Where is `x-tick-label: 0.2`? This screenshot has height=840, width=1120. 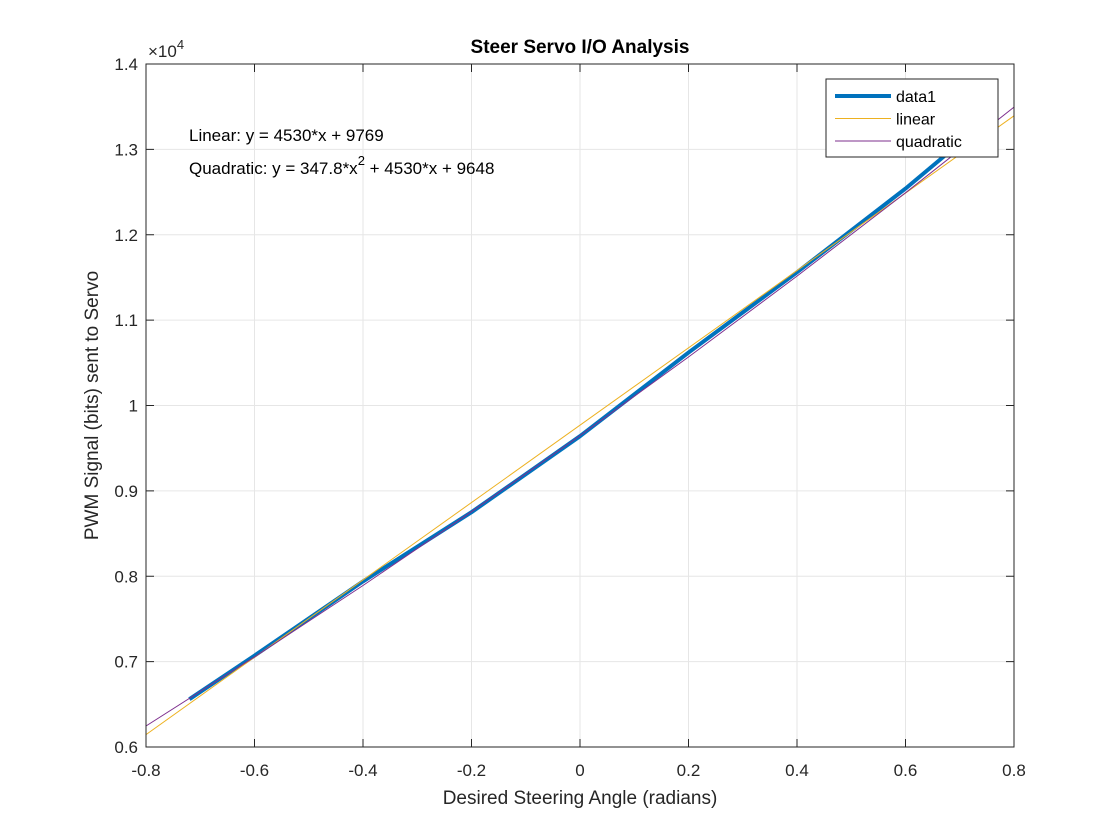
x-tick-label: 0.2 is located at coordinates (689, 770).